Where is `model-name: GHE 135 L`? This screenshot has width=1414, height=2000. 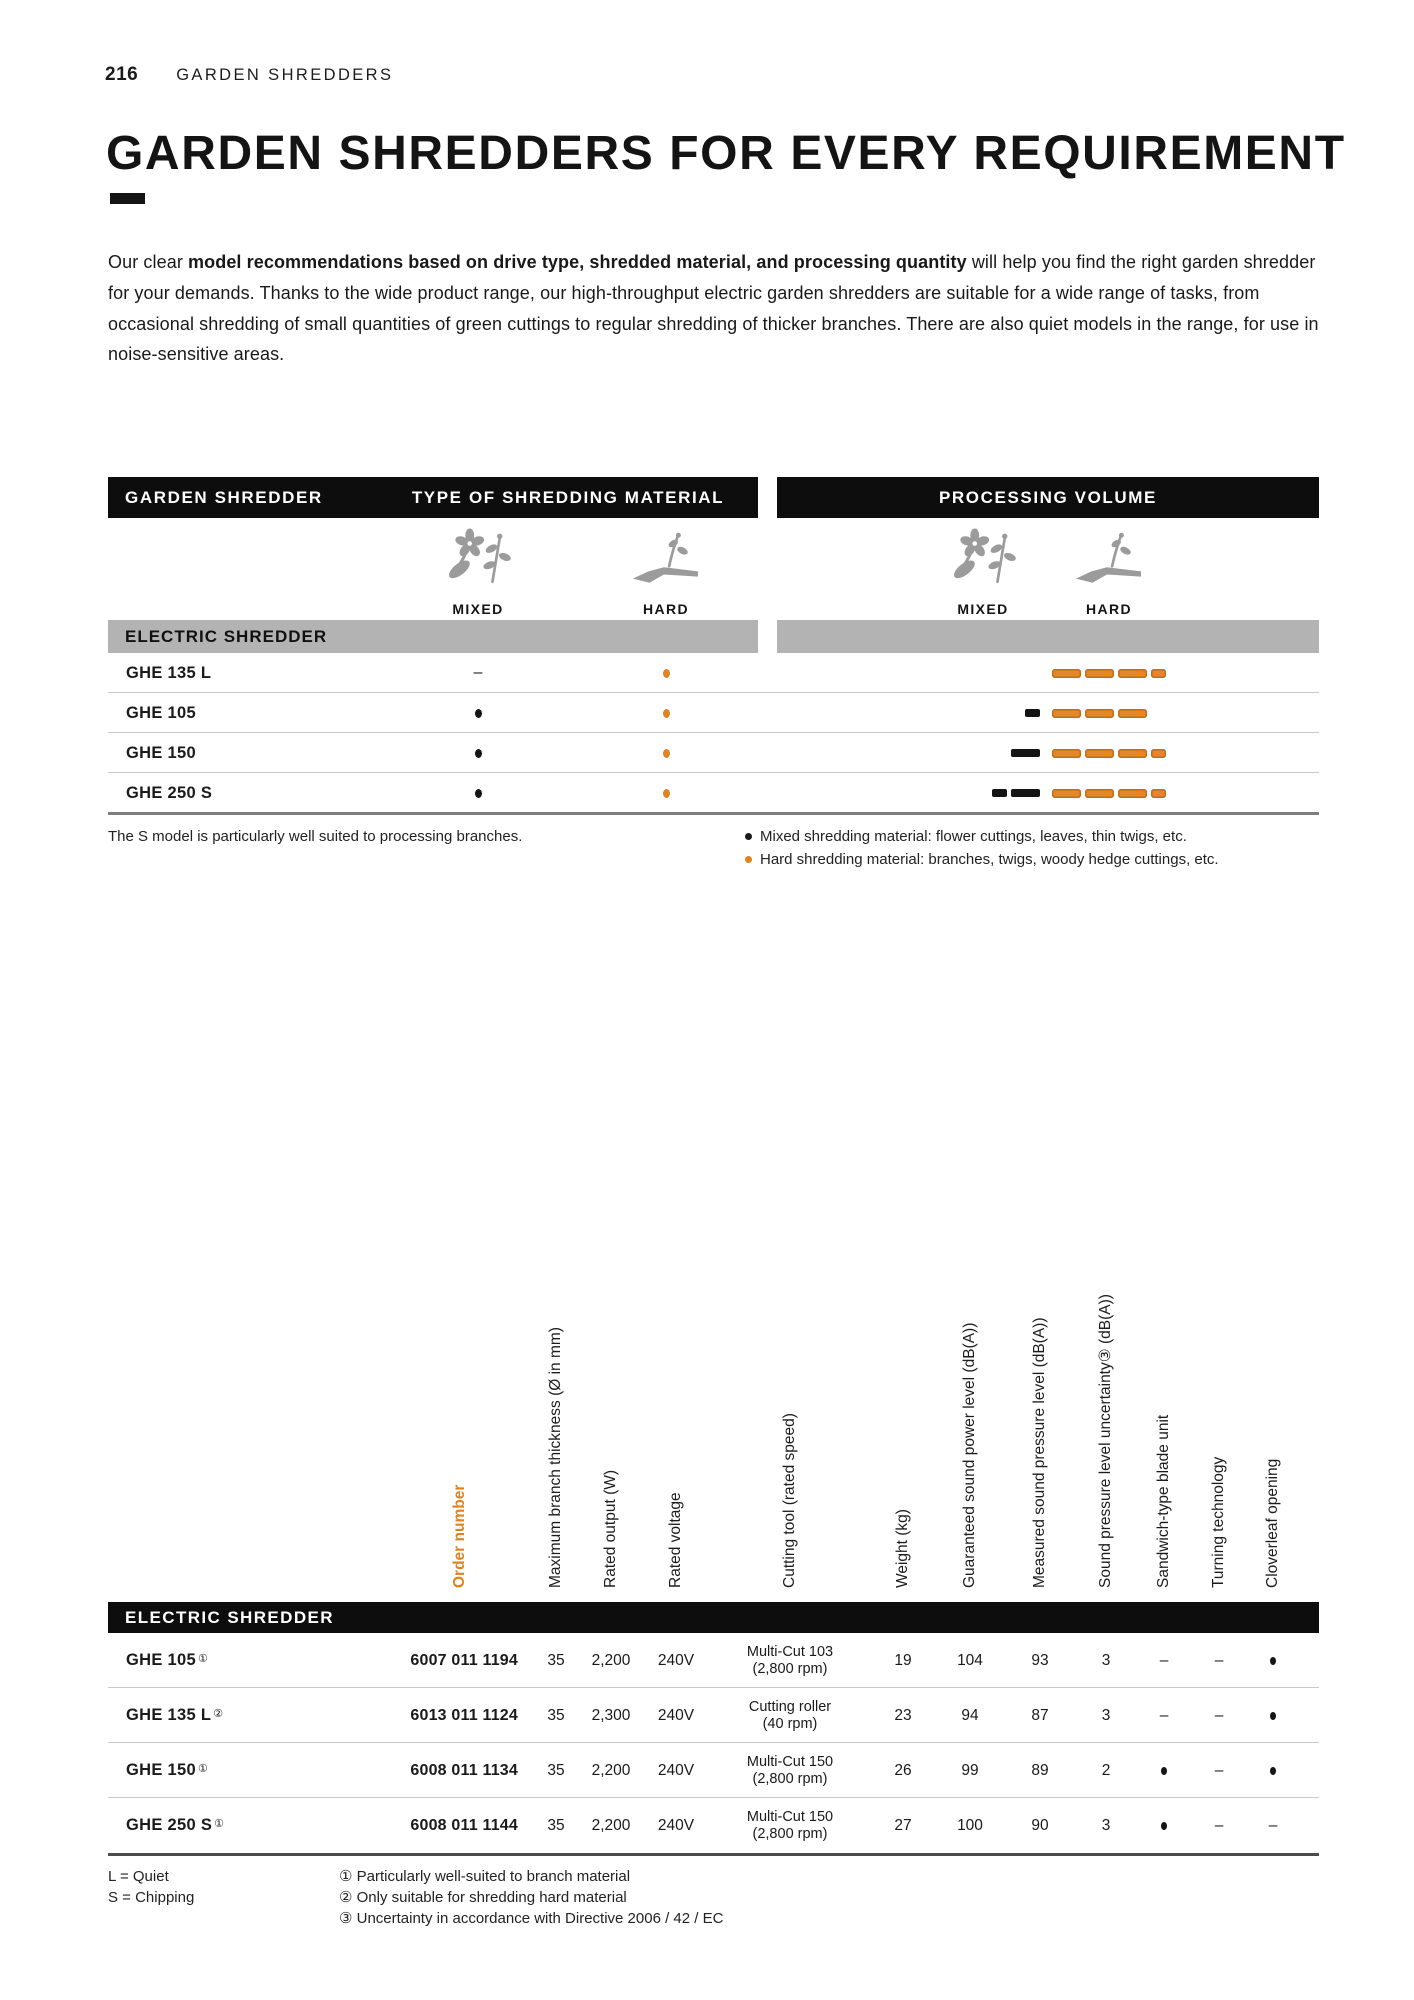 model-name: GHE 135 L is located at coordinates (169, 672).